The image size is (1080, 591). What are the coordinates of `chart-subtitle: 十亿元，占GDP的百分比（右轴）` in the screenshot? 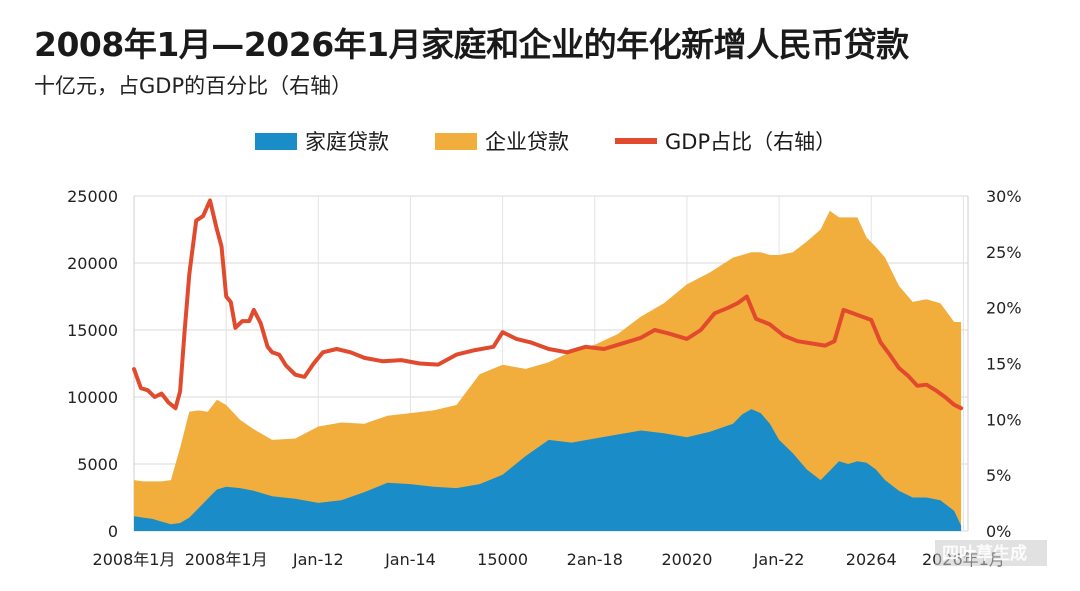 It's located at (193, 86).